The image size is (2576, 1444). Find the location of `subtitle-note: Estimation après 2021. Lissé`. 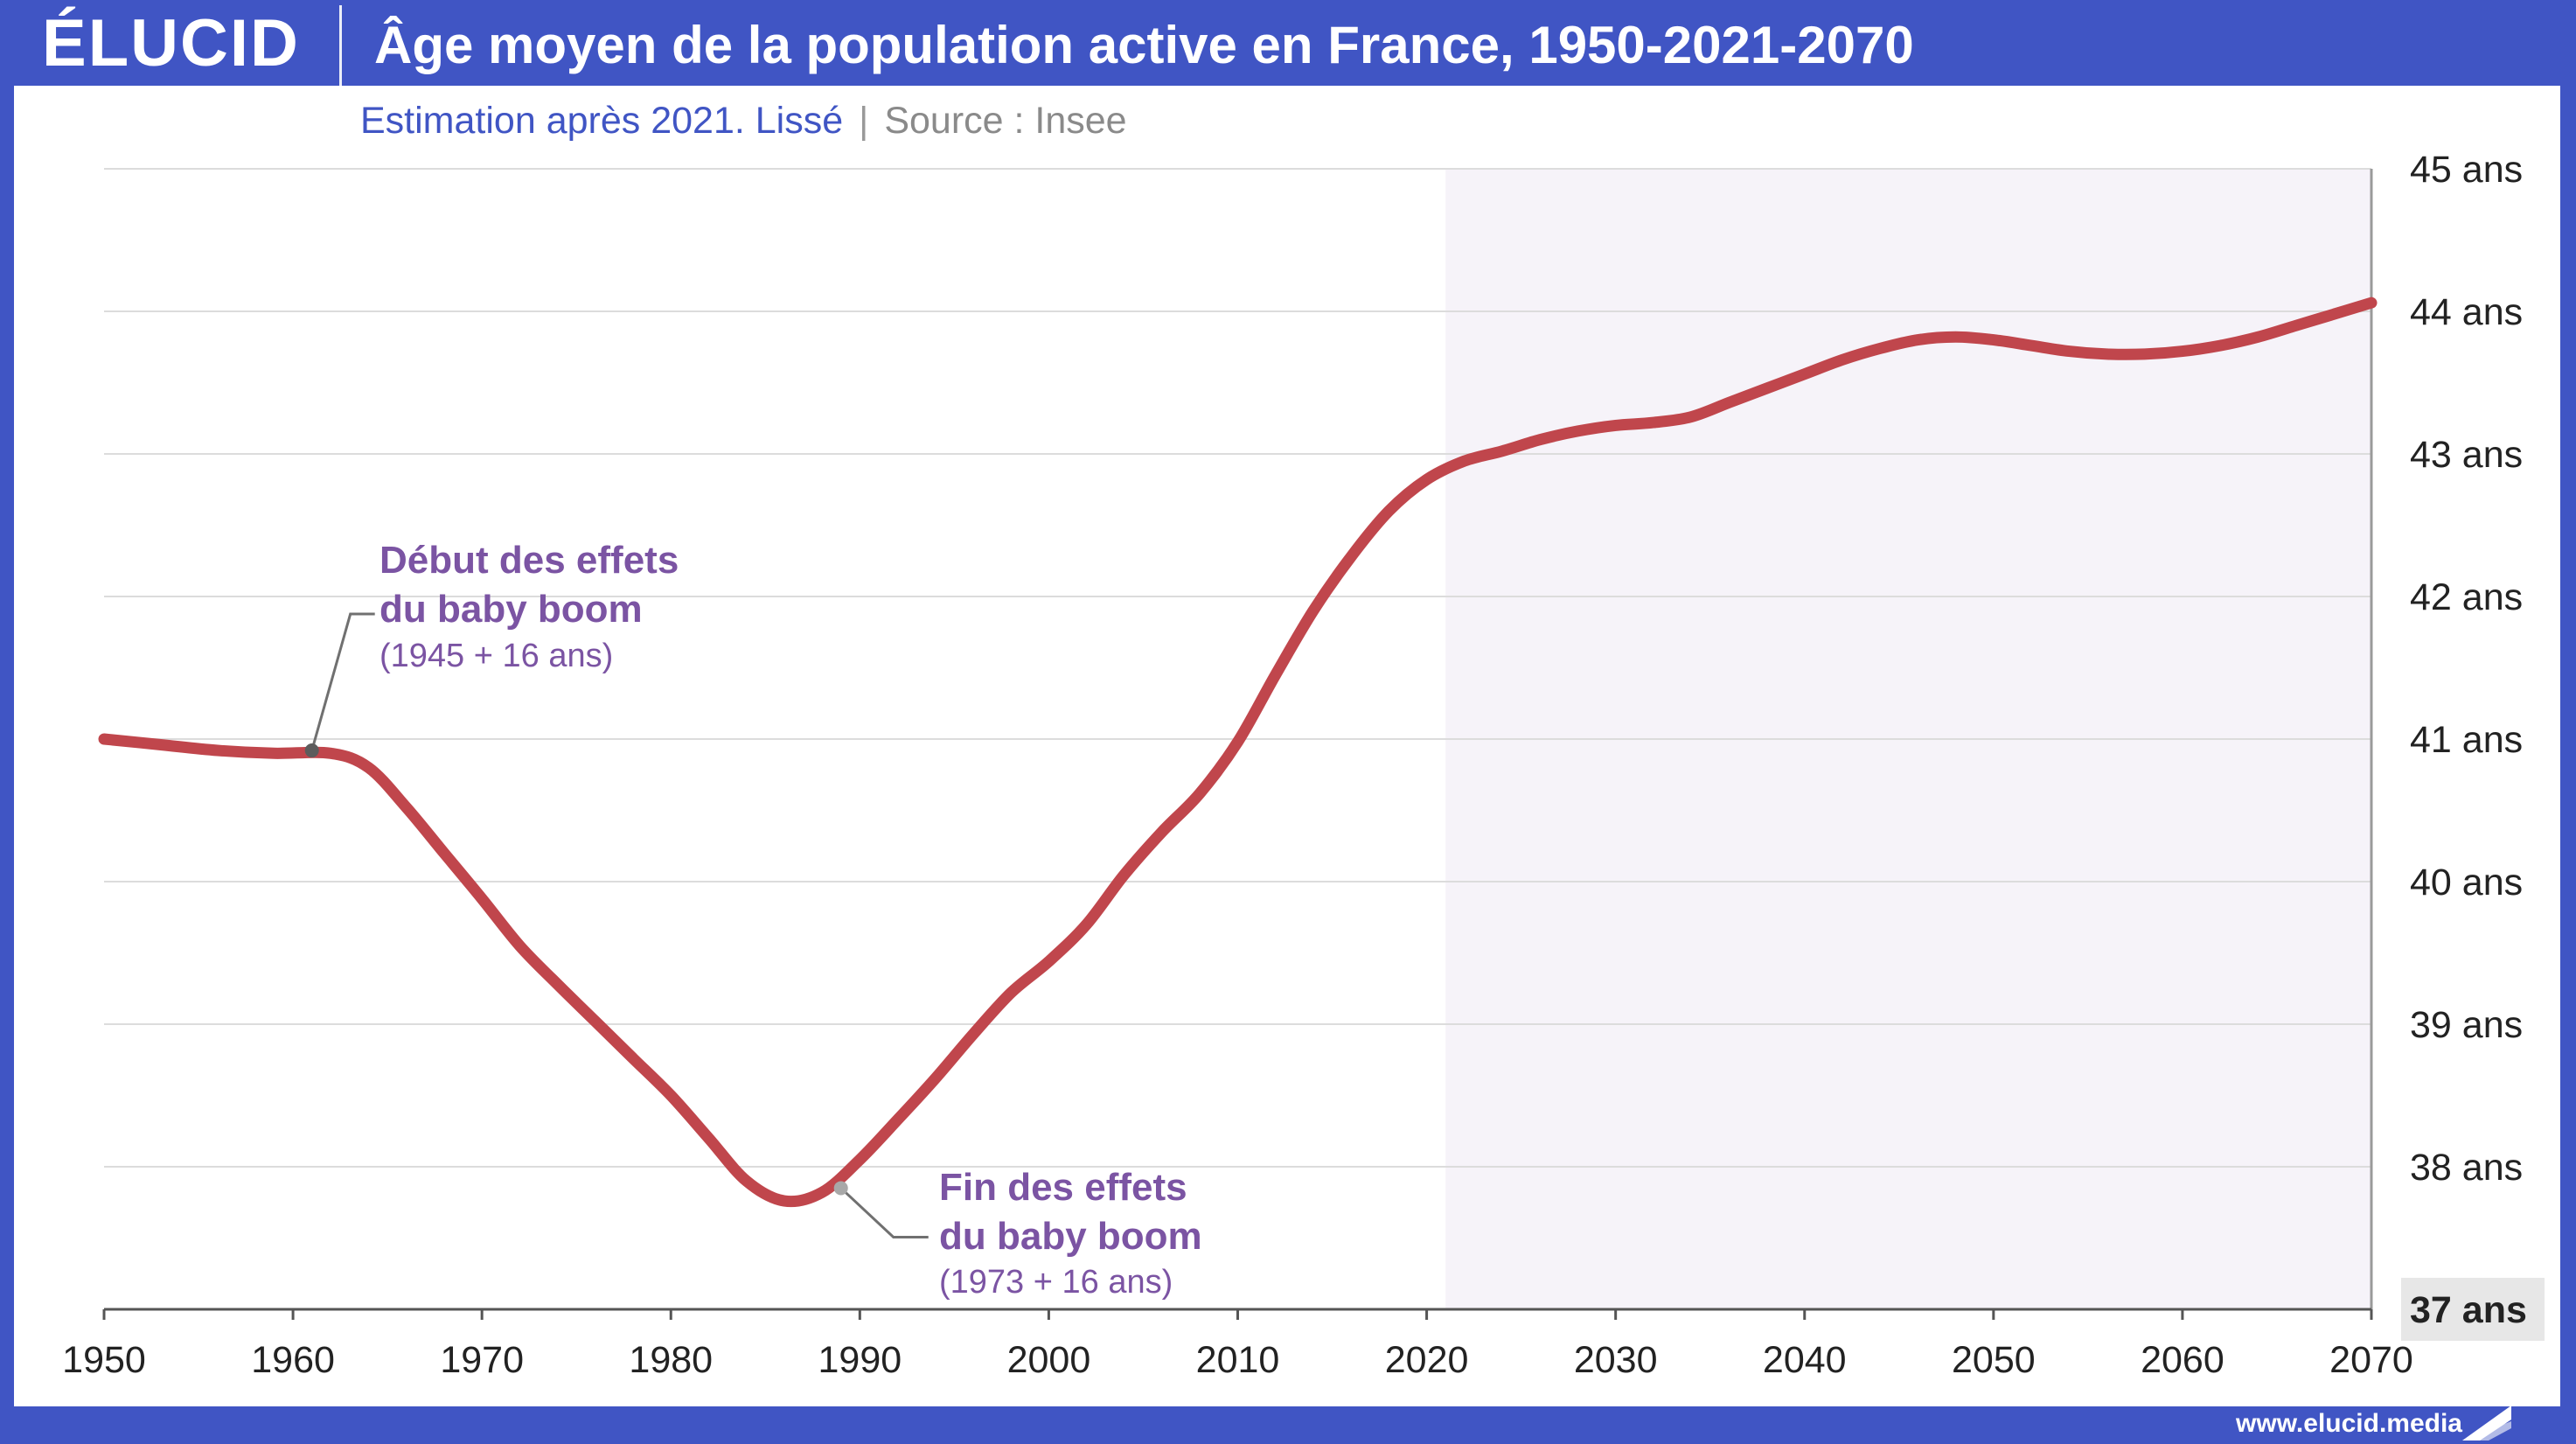

subtitle-note: Estimation après 2021. Lissé is located at coordinates (602, 121).